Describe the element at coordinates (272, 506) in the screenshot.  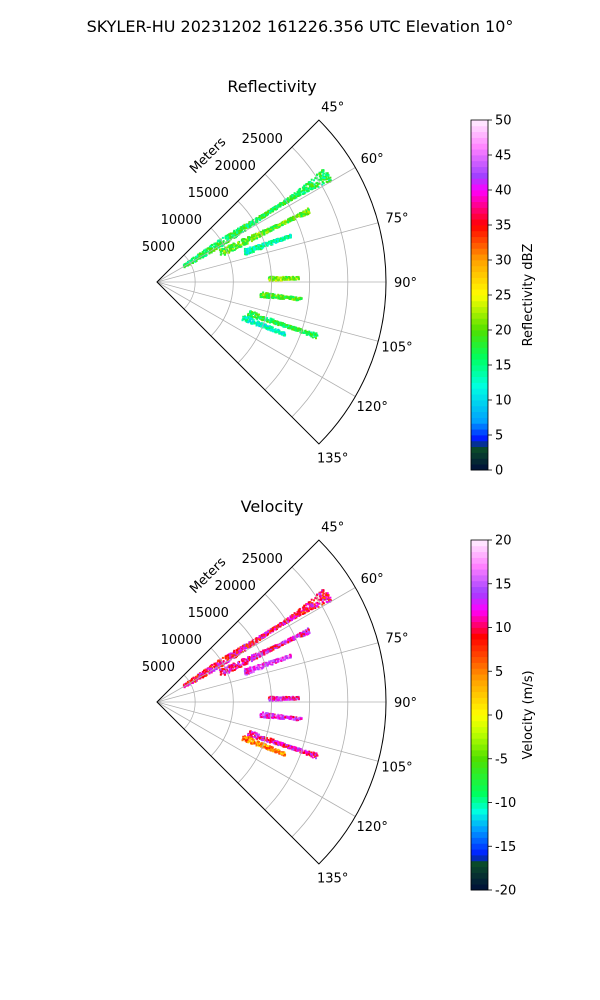
I see `panel-title: Velocity` at that location.